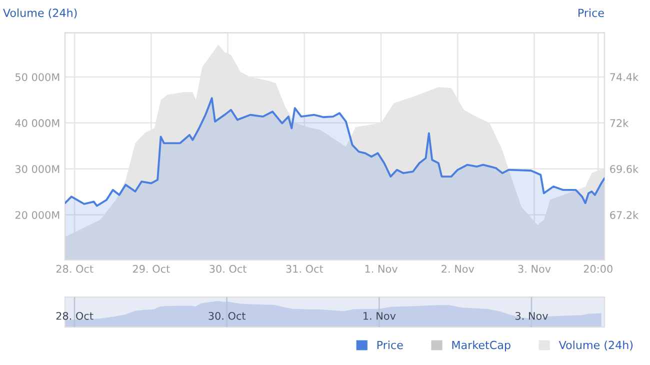 This screenshot has height=365, width=650. I want to click on y-tick-label: 20 000M, so click(37, 215).